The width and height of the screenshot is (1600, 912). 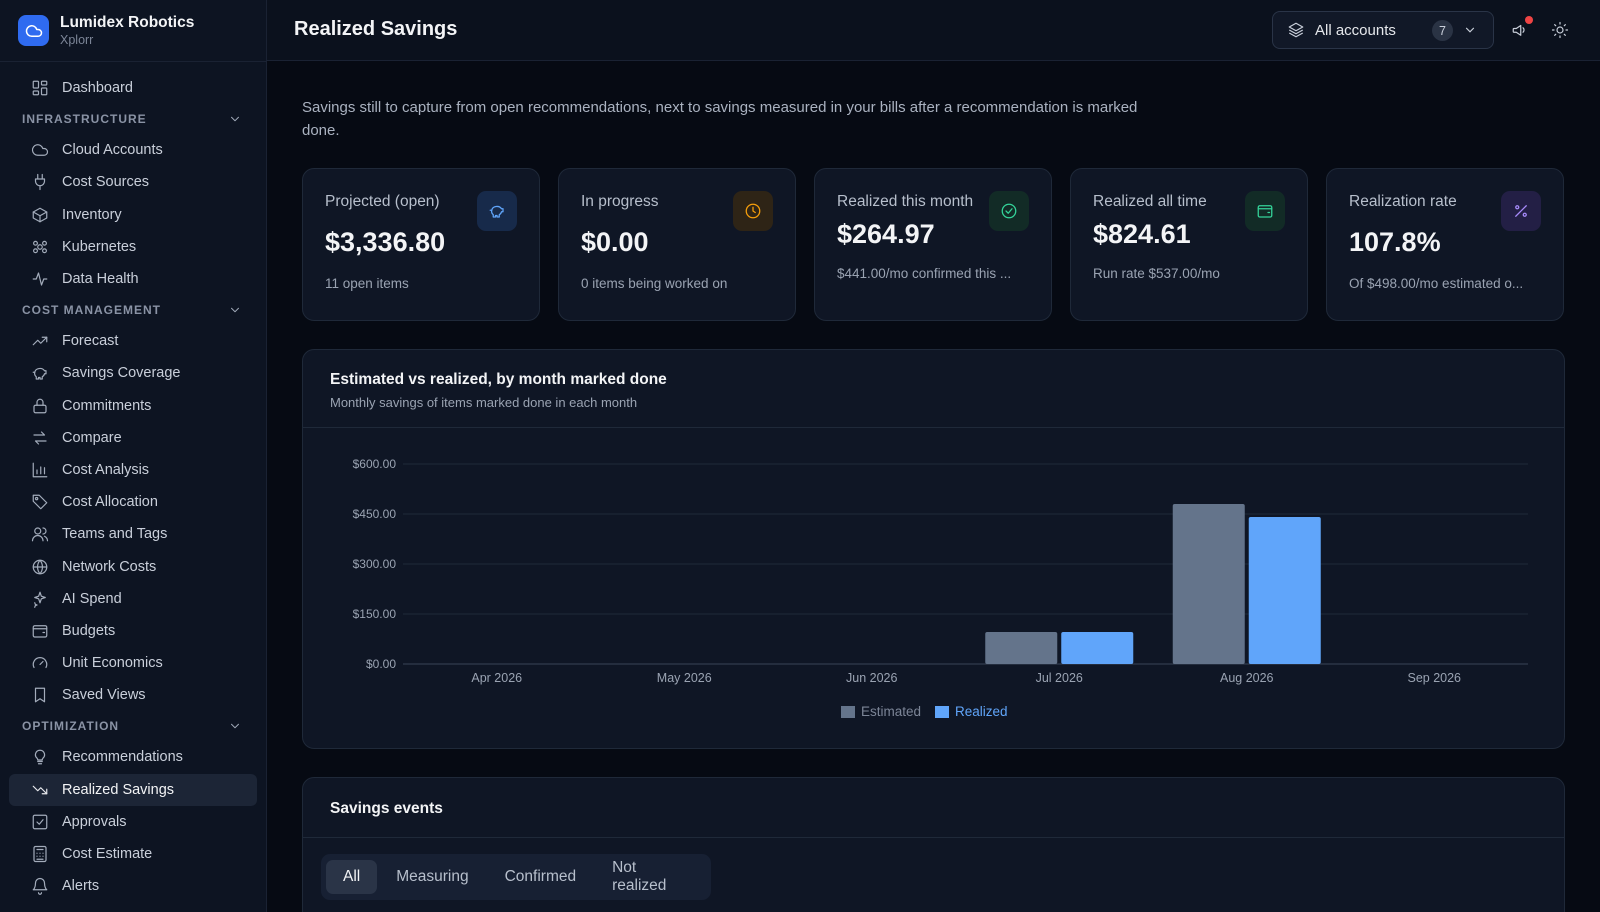 I want to click on gauge-icon, so click(x=40, y=663).